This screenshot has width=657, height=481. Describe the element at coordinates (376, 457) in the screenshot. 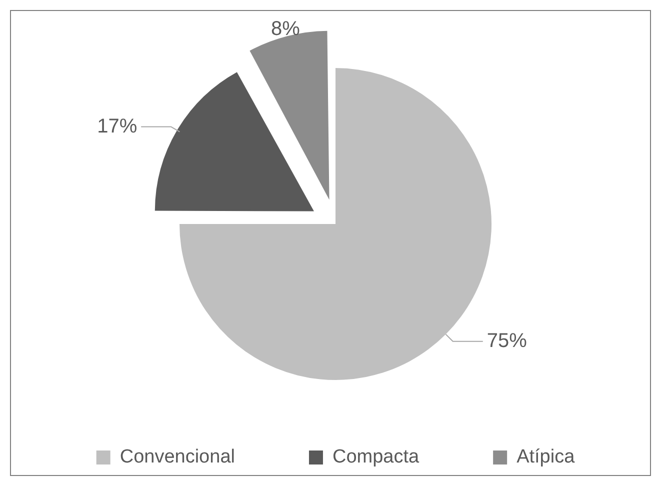

I see `legend-label: Compacta` at that location.